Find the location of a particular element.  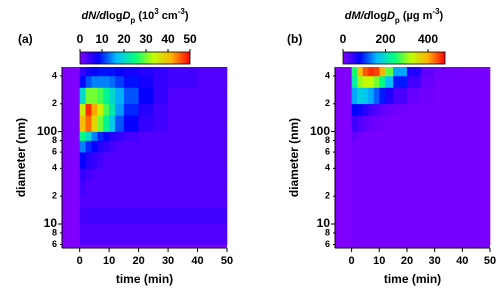

colorbar-tick-label: 40 is located at coordinates (168, 39).